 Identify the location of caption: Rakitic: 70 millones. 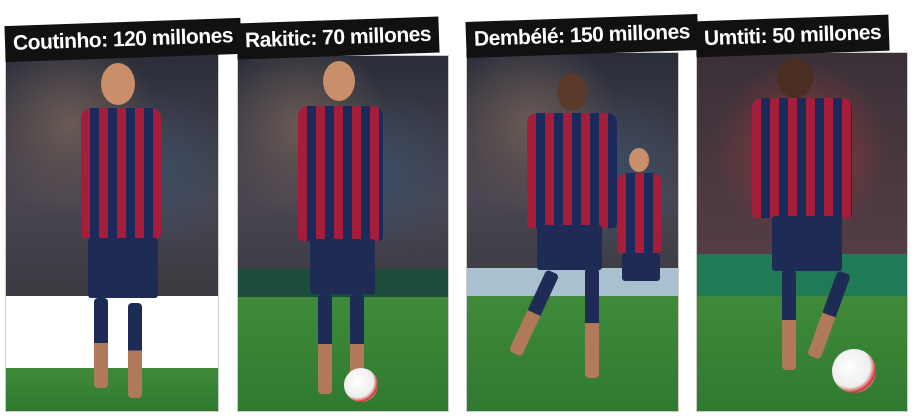
(338, 38).